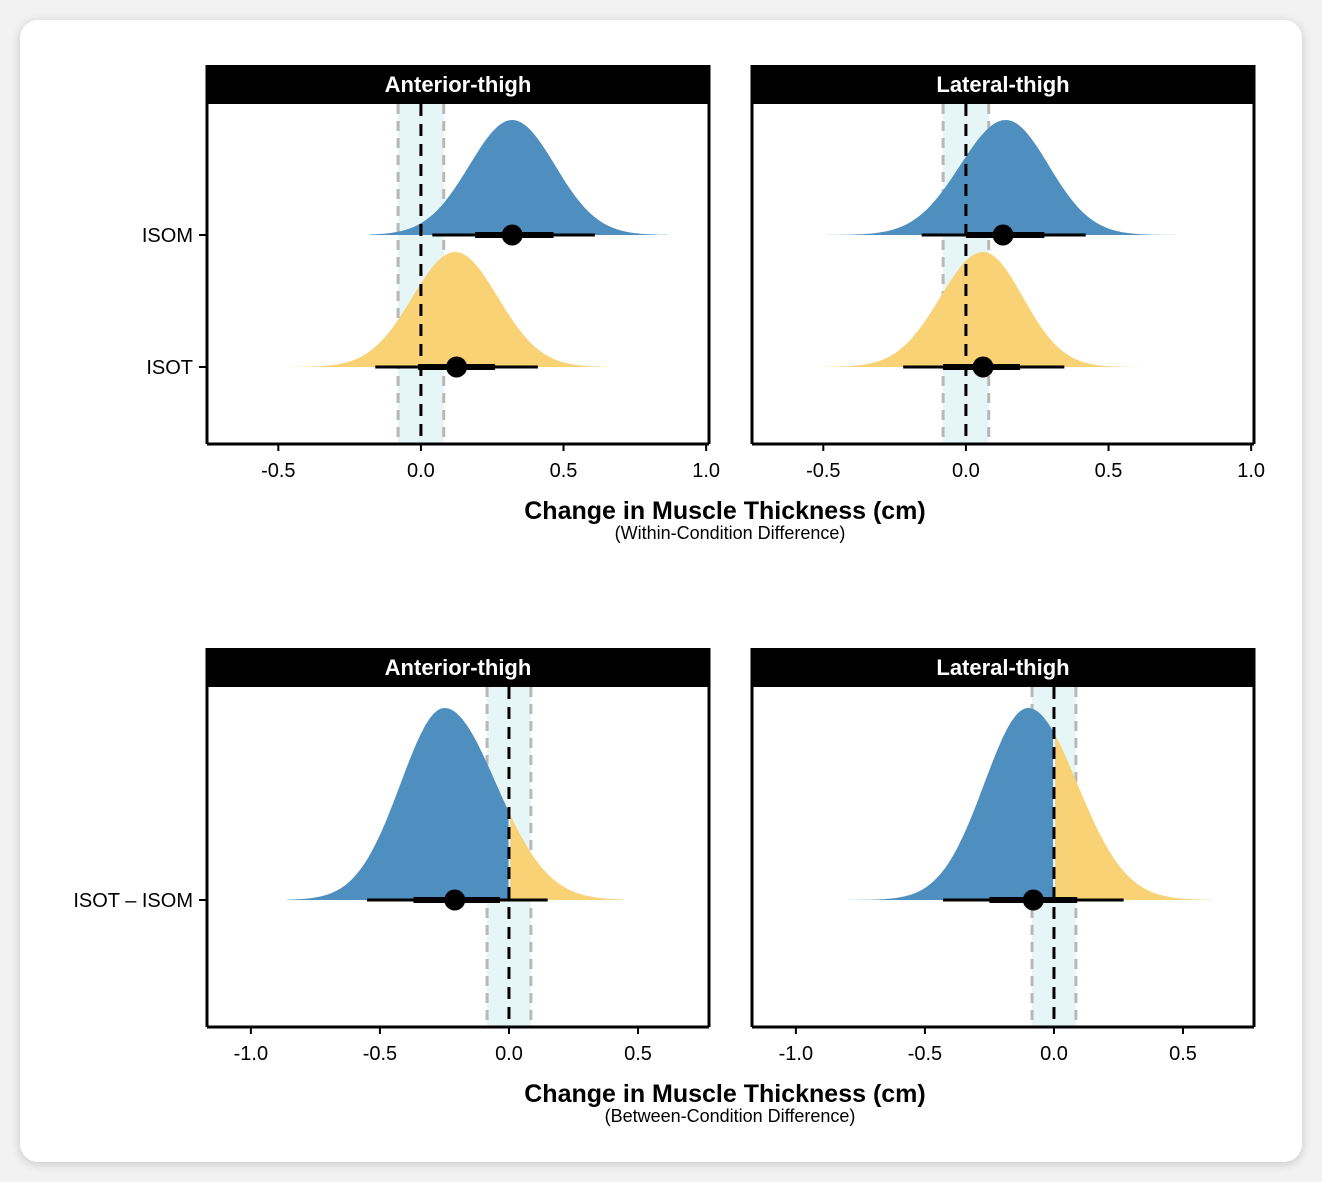 The image size is (1322, 1182). Describe the element at coordinates (167, 236) in the screenshot. I see `y-tick-label: ISOM` at that location.